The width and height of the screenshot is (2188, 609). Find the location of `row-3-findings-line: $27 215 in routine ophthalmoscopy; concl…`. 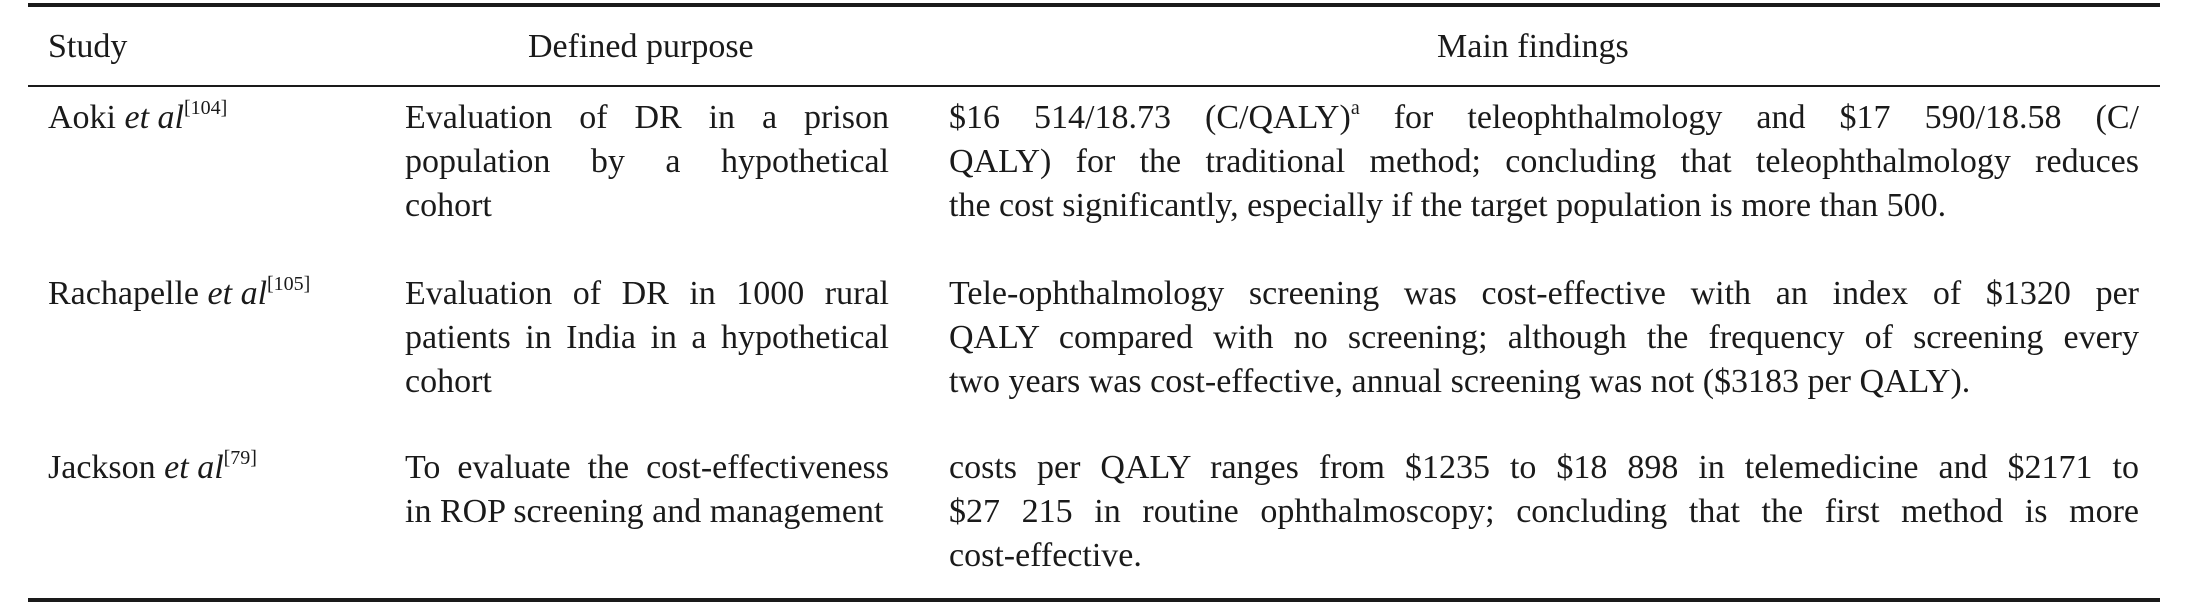

row-3-findings-line: $27 215 in routine ophthalmoscopy; concl… is located at coordinates (1544, 511).